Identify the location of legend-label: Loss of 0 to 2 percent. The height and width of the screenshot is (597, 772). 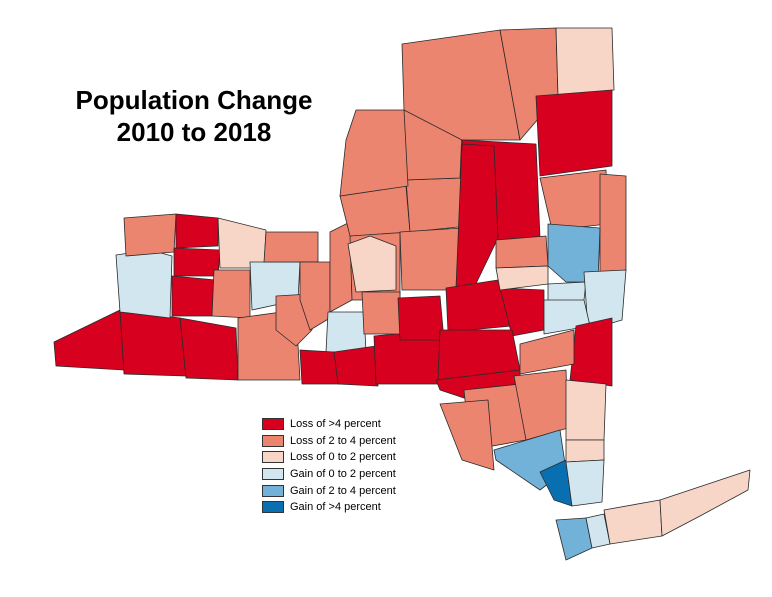
(343, 457).